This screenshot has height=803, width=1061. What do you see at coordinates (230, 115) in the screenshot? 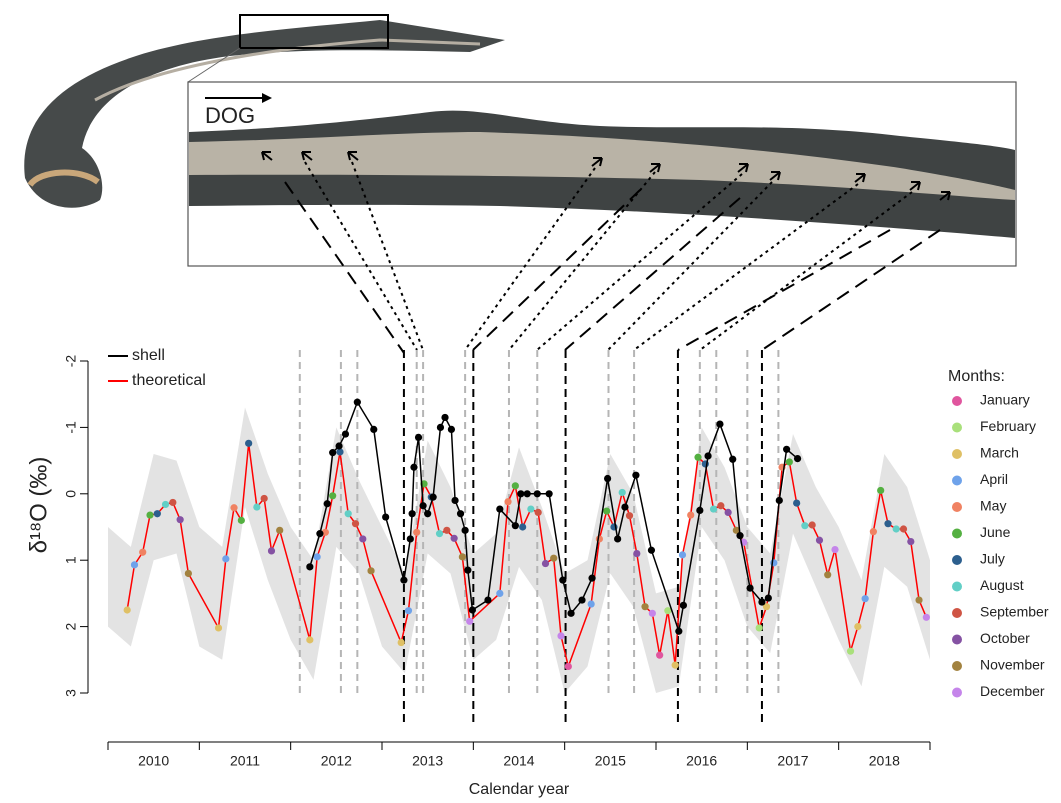
I see `annotation: DOG` at bounding box center [230, 115].